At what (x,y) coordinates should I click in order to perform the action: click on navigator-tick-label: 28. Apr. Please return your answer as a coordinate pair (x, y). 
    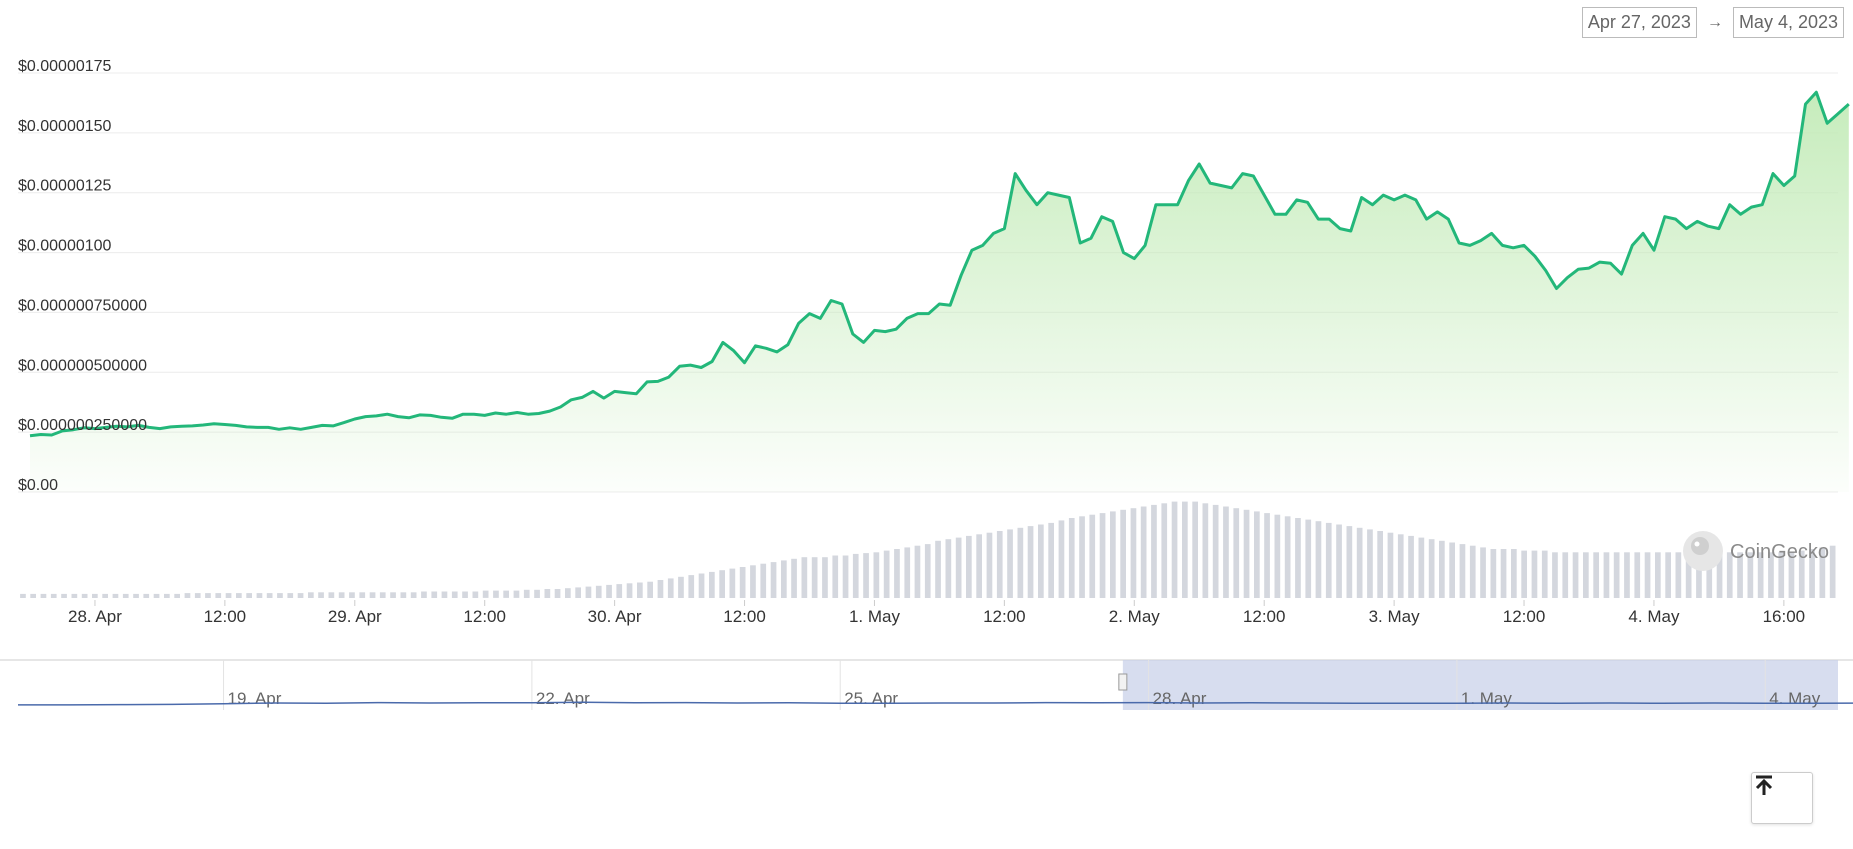
    Looking at the image, I should click on (1180, 698).